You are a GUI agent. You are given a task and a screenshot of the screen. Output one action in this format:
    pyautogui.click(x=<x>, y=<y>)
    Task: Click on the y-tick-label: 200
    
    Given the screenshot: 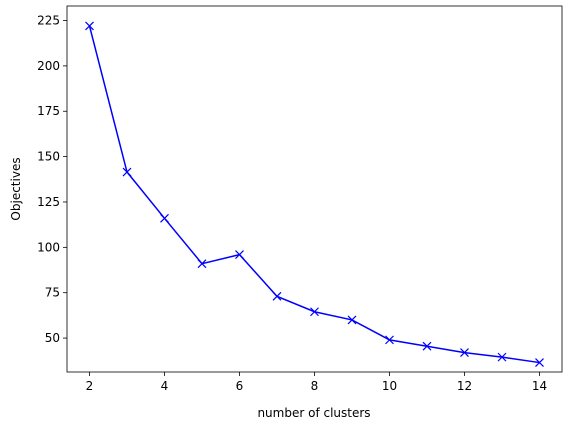 What is the action you would take?
    pyautogui.click(x=48, y=66)
    